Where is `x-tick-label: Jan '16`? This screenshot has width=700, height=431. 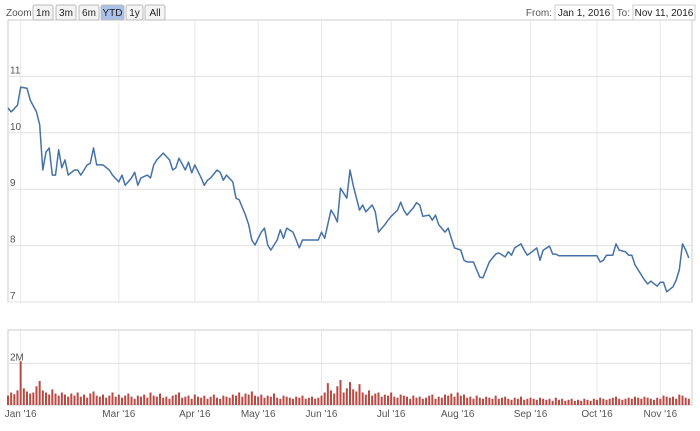
x-tick-label: Jan '16 is located at coordinates (21, 414).